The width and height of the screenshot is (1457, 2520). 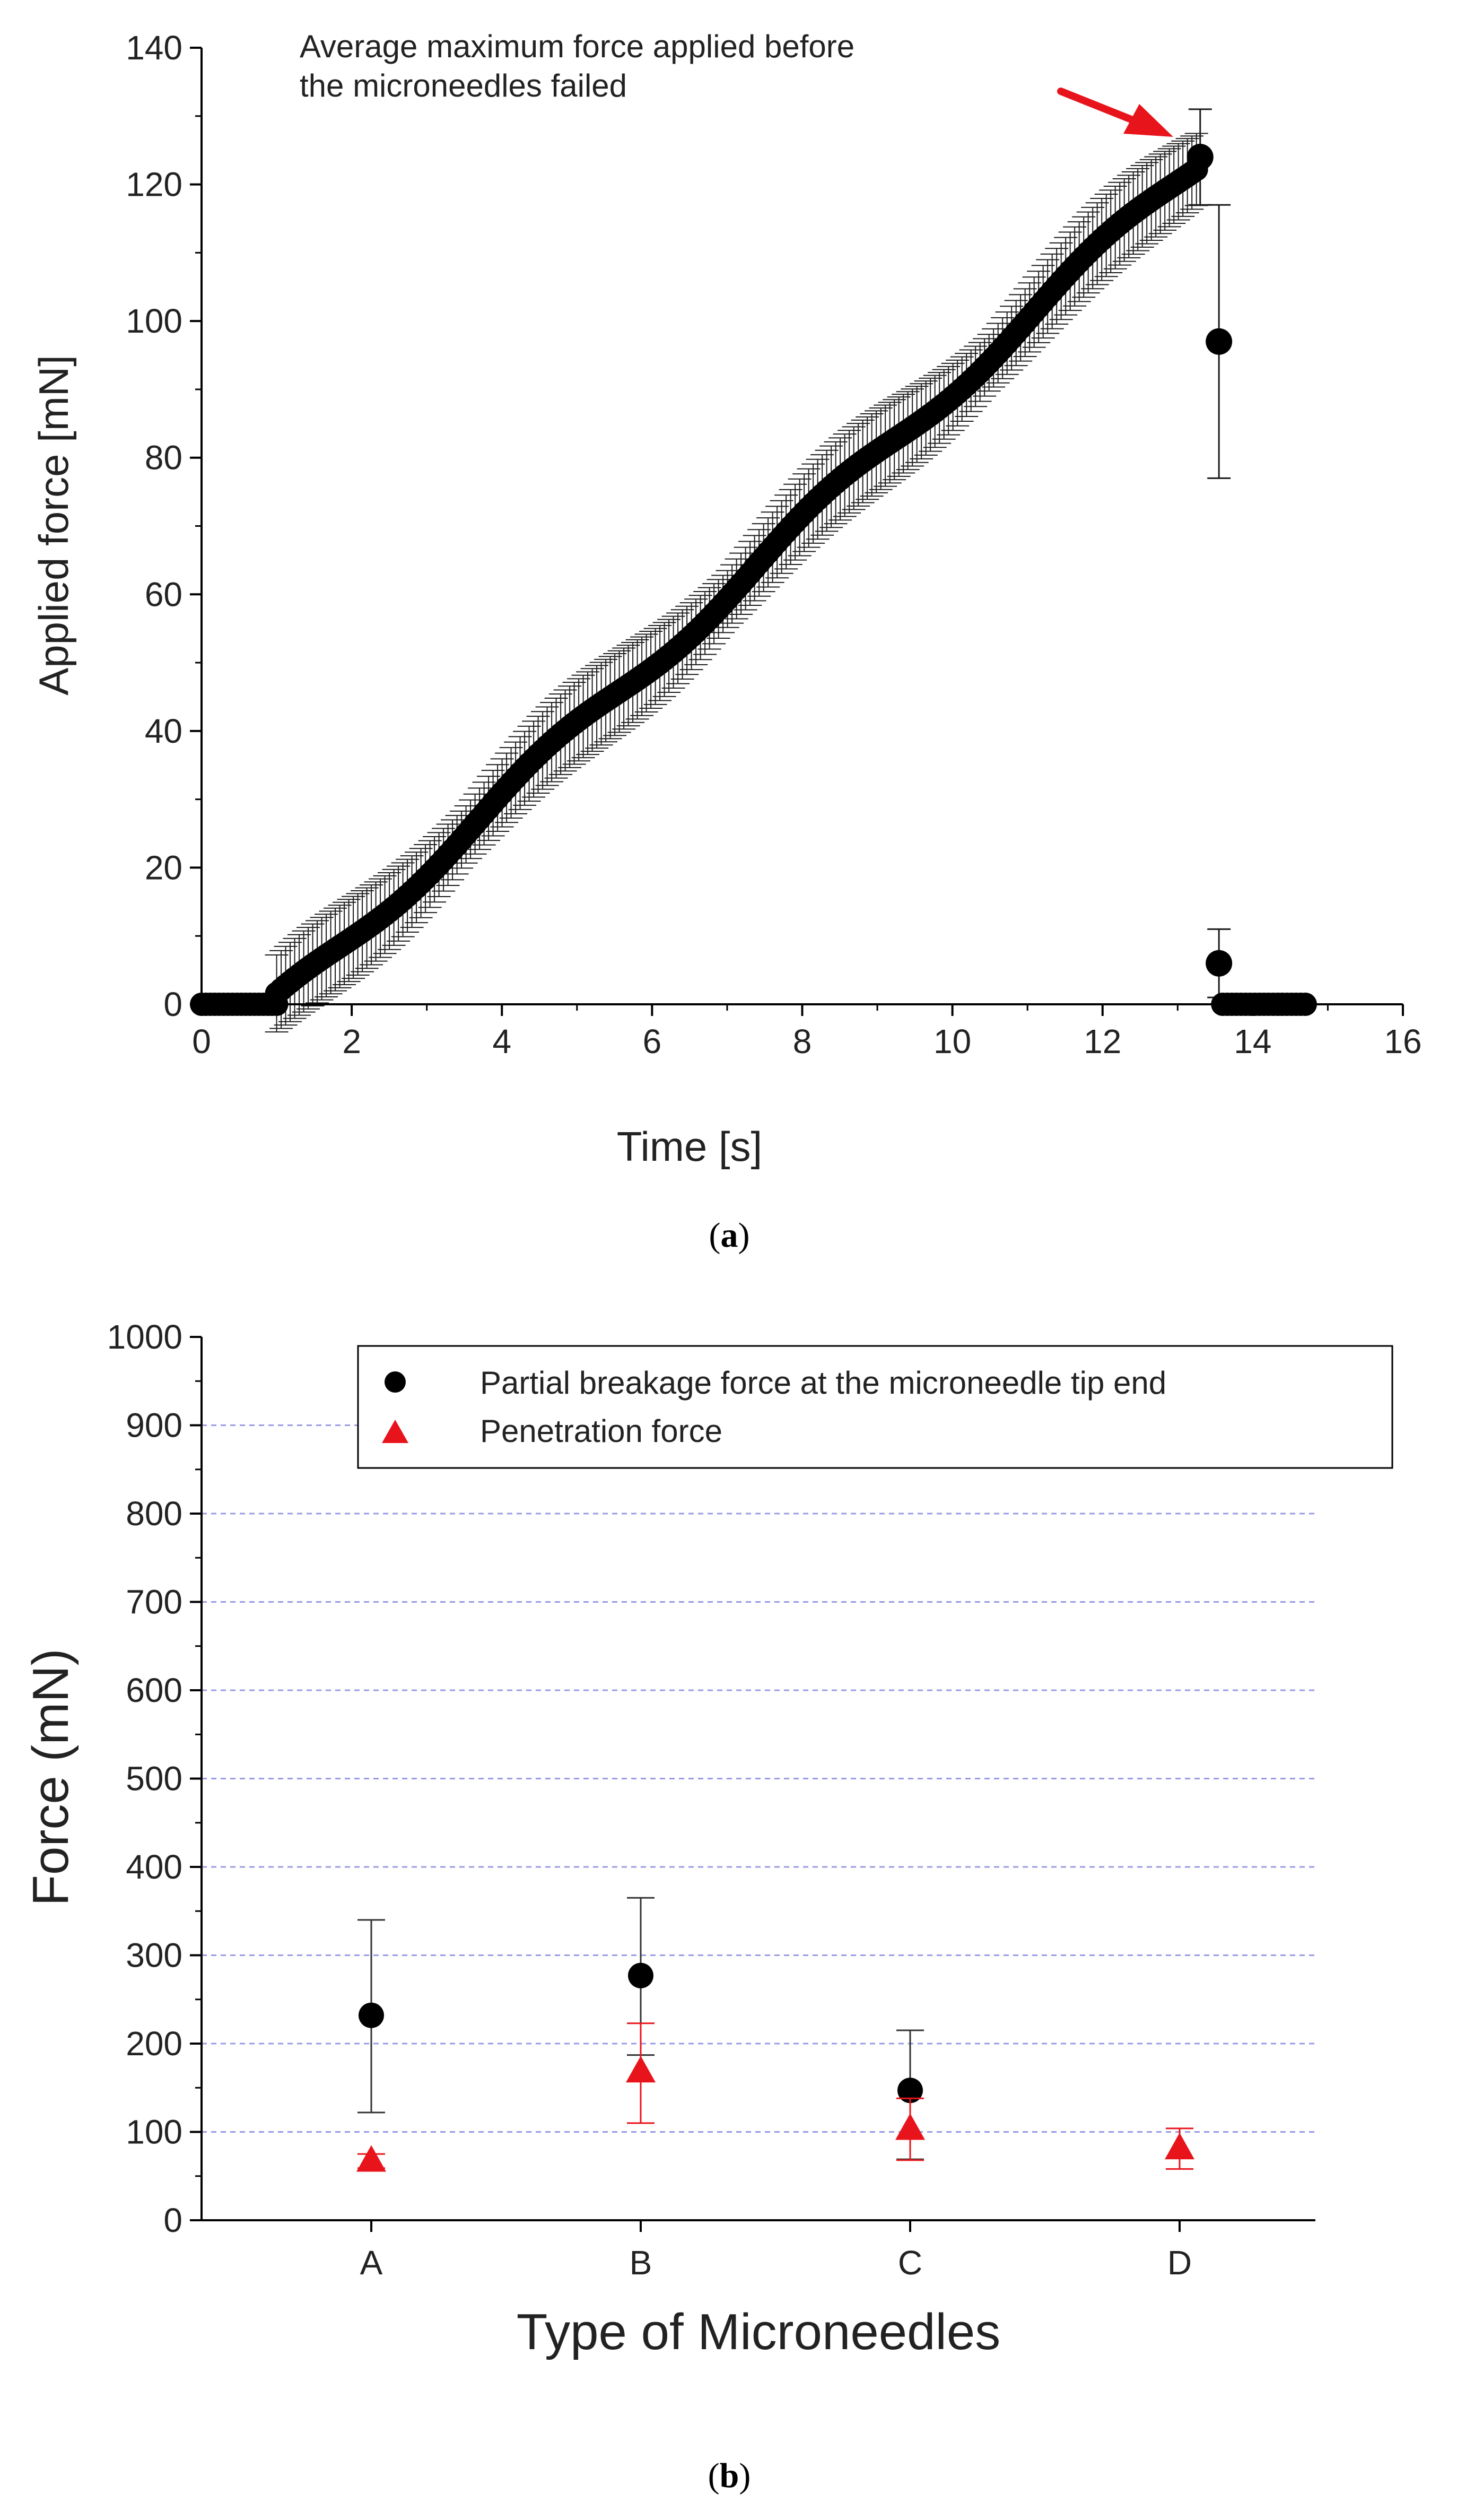 I want to click on panel-b-y-tick-label: 300, so click(x=154, y=1956).